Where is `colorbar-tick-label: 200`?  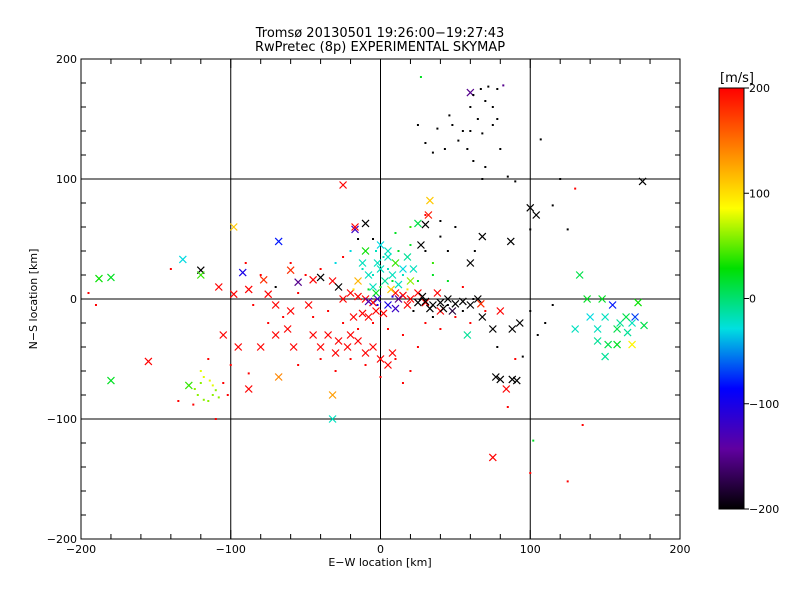 colorbar-tick-label: 200 is located at coordinates (759, 88).